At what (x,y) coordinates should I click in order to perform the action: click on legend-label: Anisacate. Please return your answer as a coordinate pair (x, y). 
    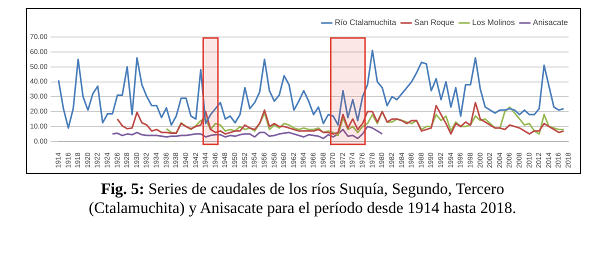
    Looking at the image, I should click on (550, 23).